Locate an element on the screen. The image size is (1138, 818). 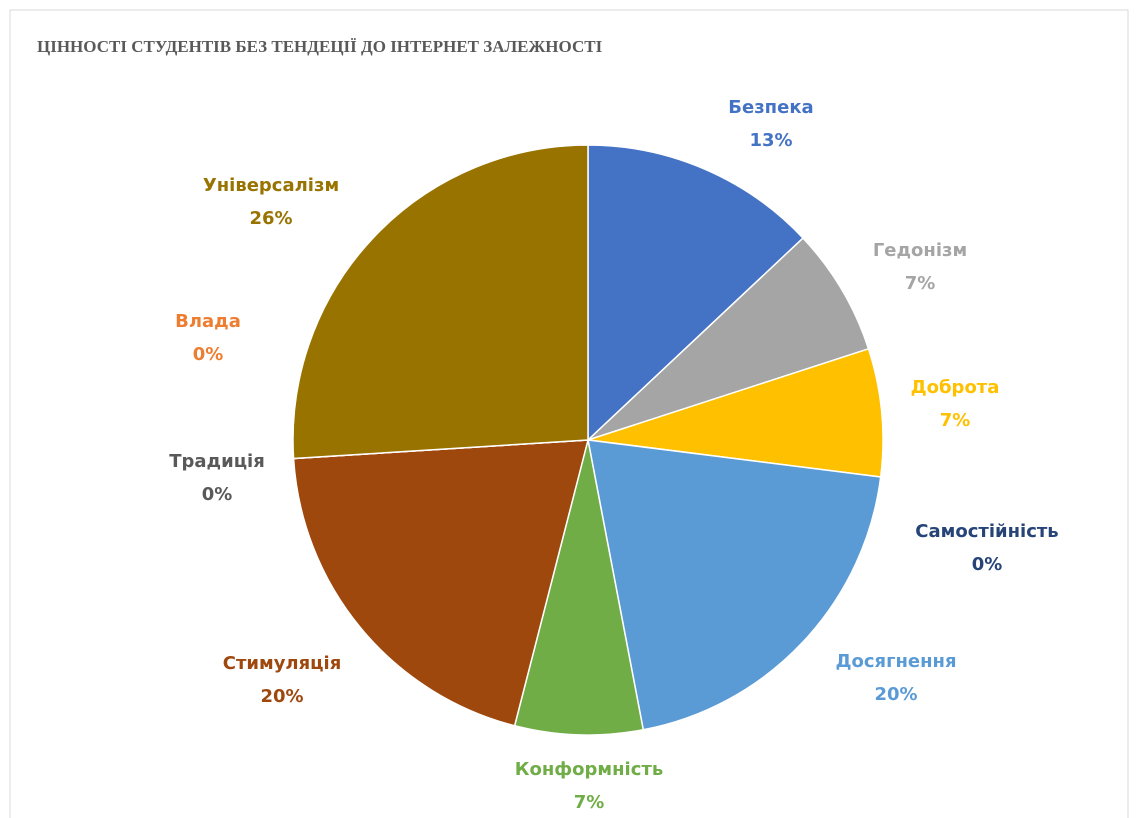
slice-label: Доброта is located at coordinates (955, 387).